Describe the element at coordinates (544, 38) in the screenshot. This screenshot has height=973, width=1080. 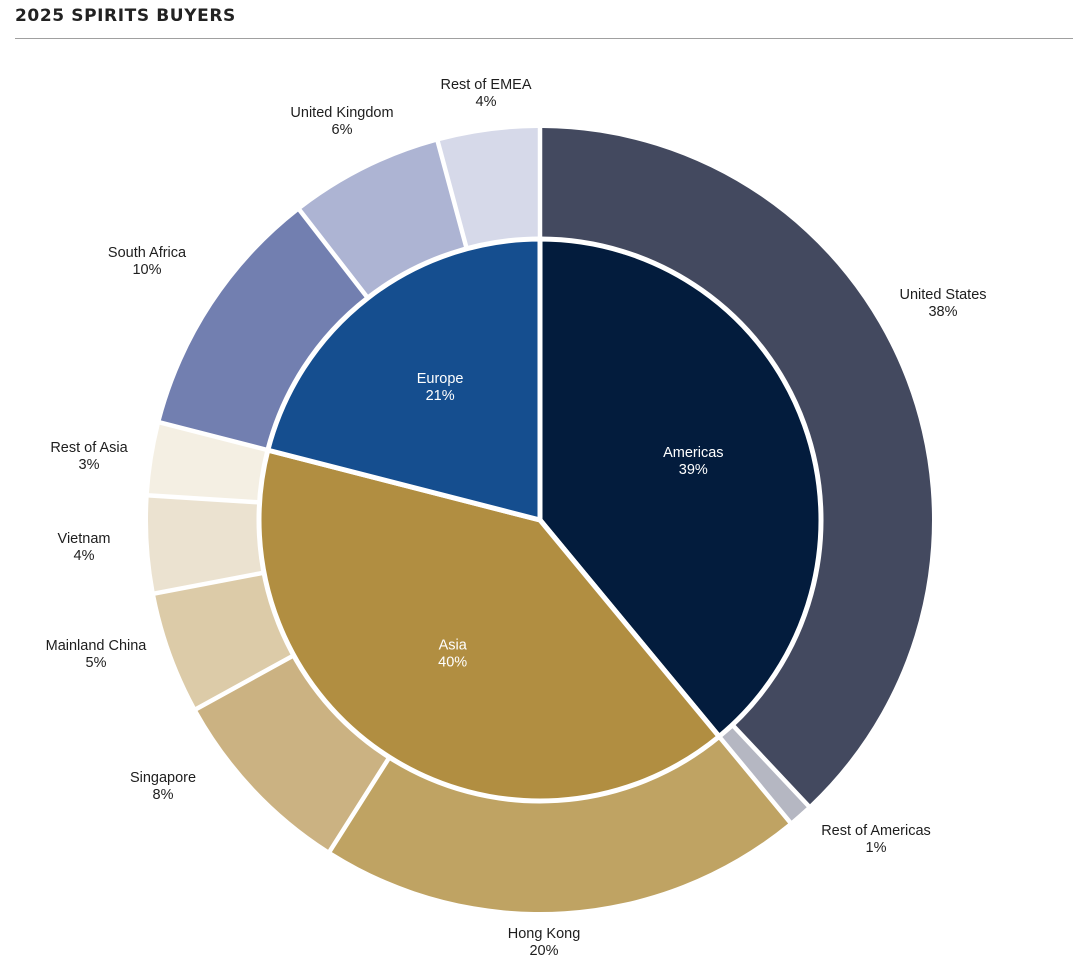
I see `title-divider` at that location.